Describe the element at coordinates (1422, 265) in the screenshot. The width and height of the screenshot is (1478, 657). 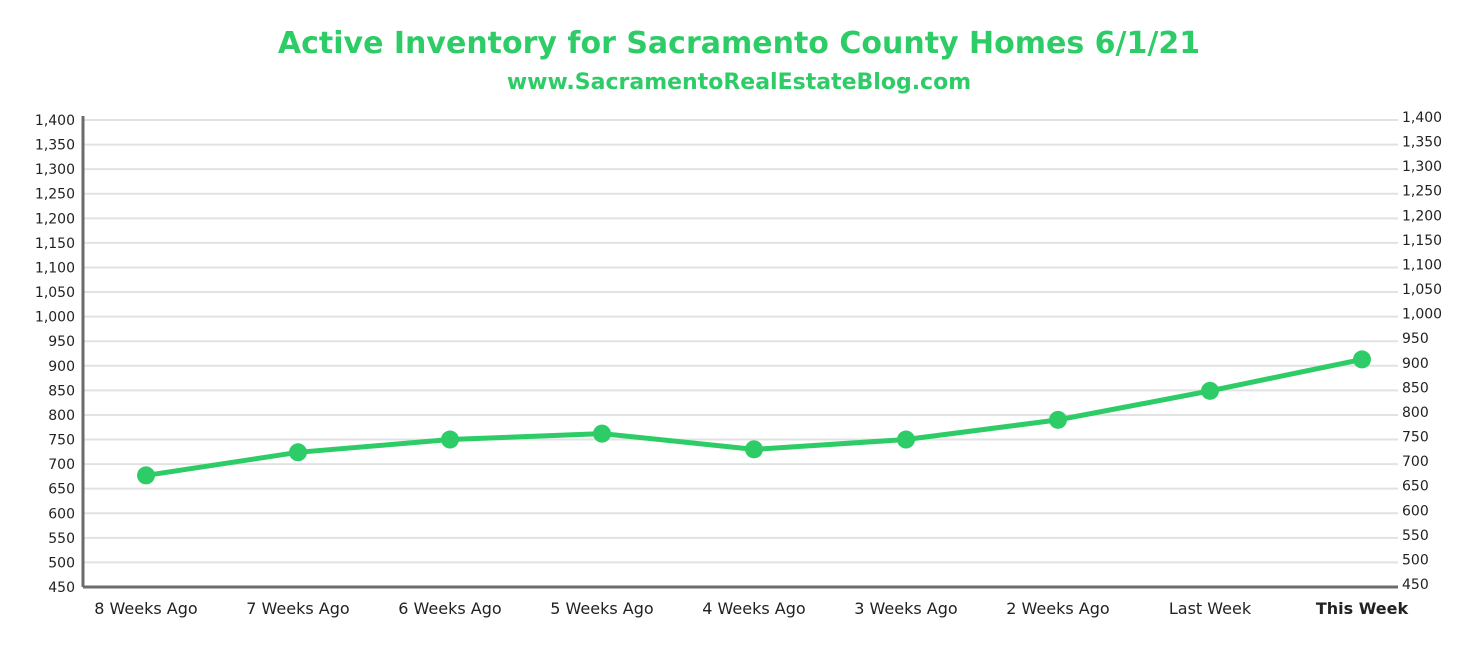
I see `y-tick-label-right: 1,100` at that location.